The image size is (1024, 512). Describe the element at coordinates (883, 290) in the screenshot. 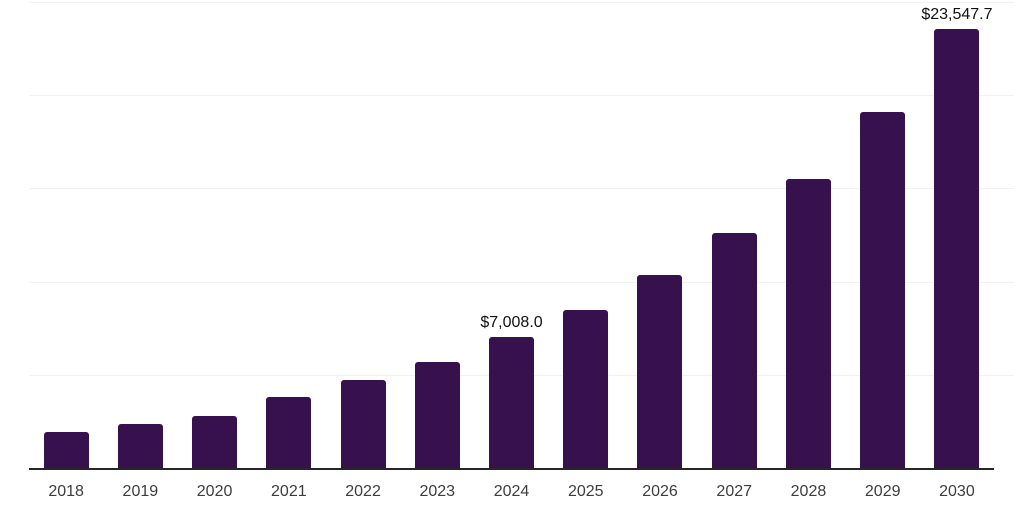

I see `bar-2029` at that location.